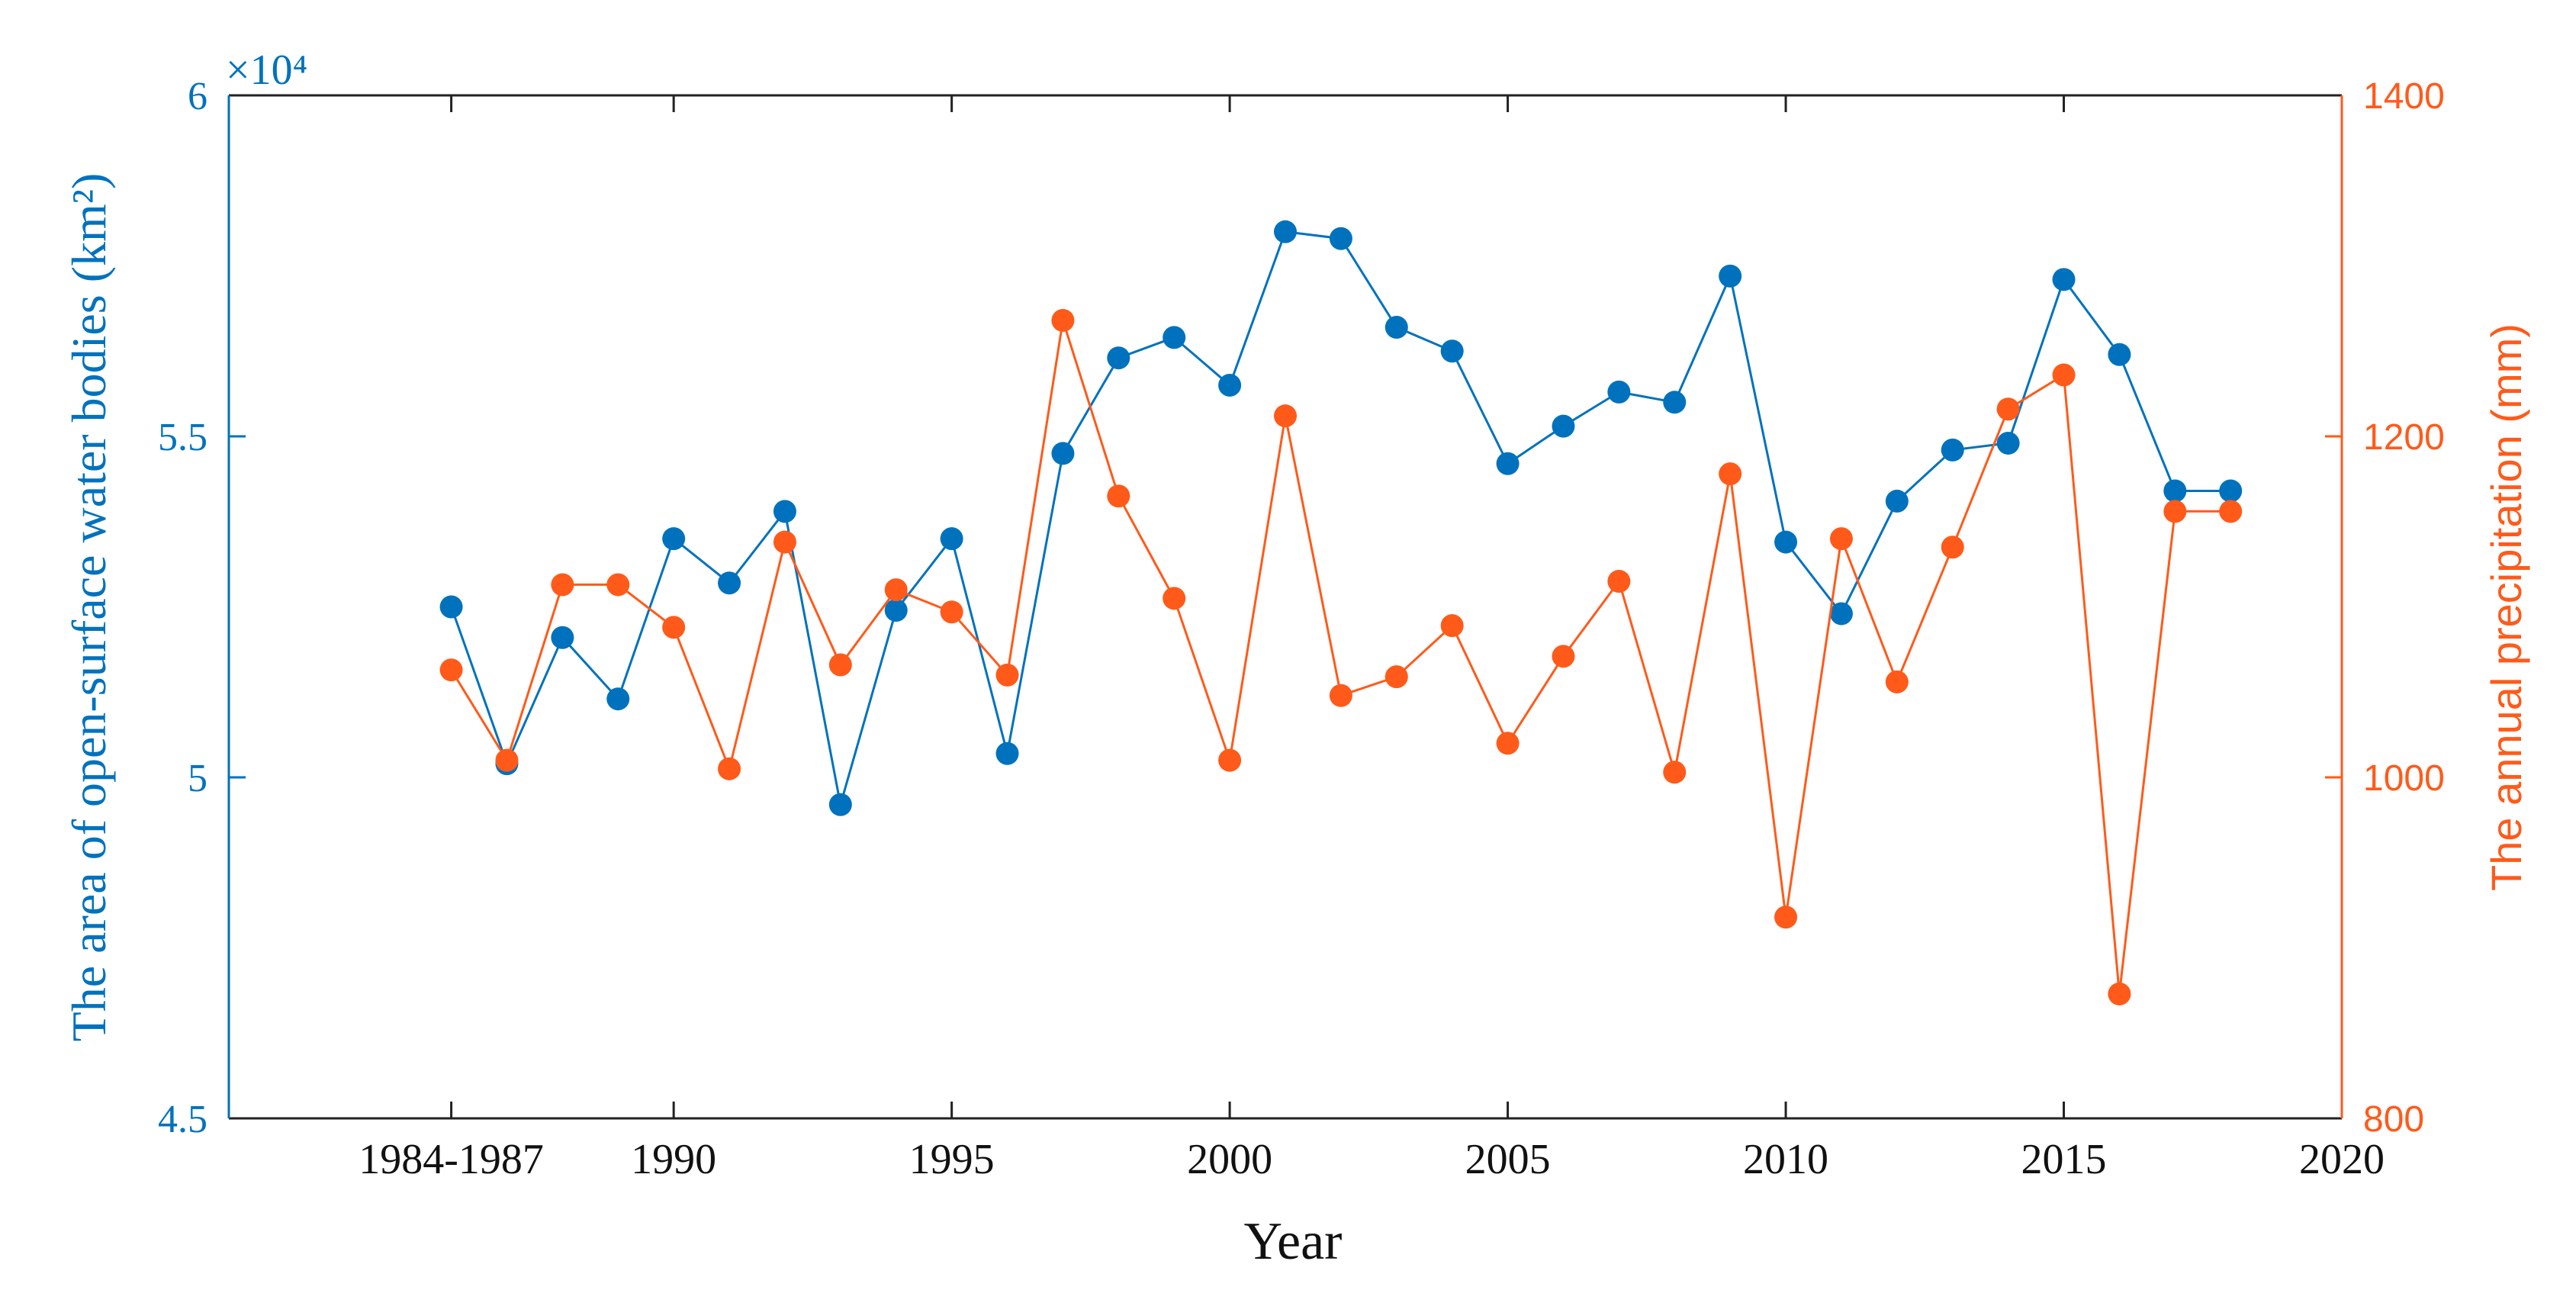 The image size is (2576, 1290). What do you see at coordinates (2506, 607) in the screenshot?
I see `right-y-axis-label: The annual precipitation (mm)` at bounding box center [2506, 607].